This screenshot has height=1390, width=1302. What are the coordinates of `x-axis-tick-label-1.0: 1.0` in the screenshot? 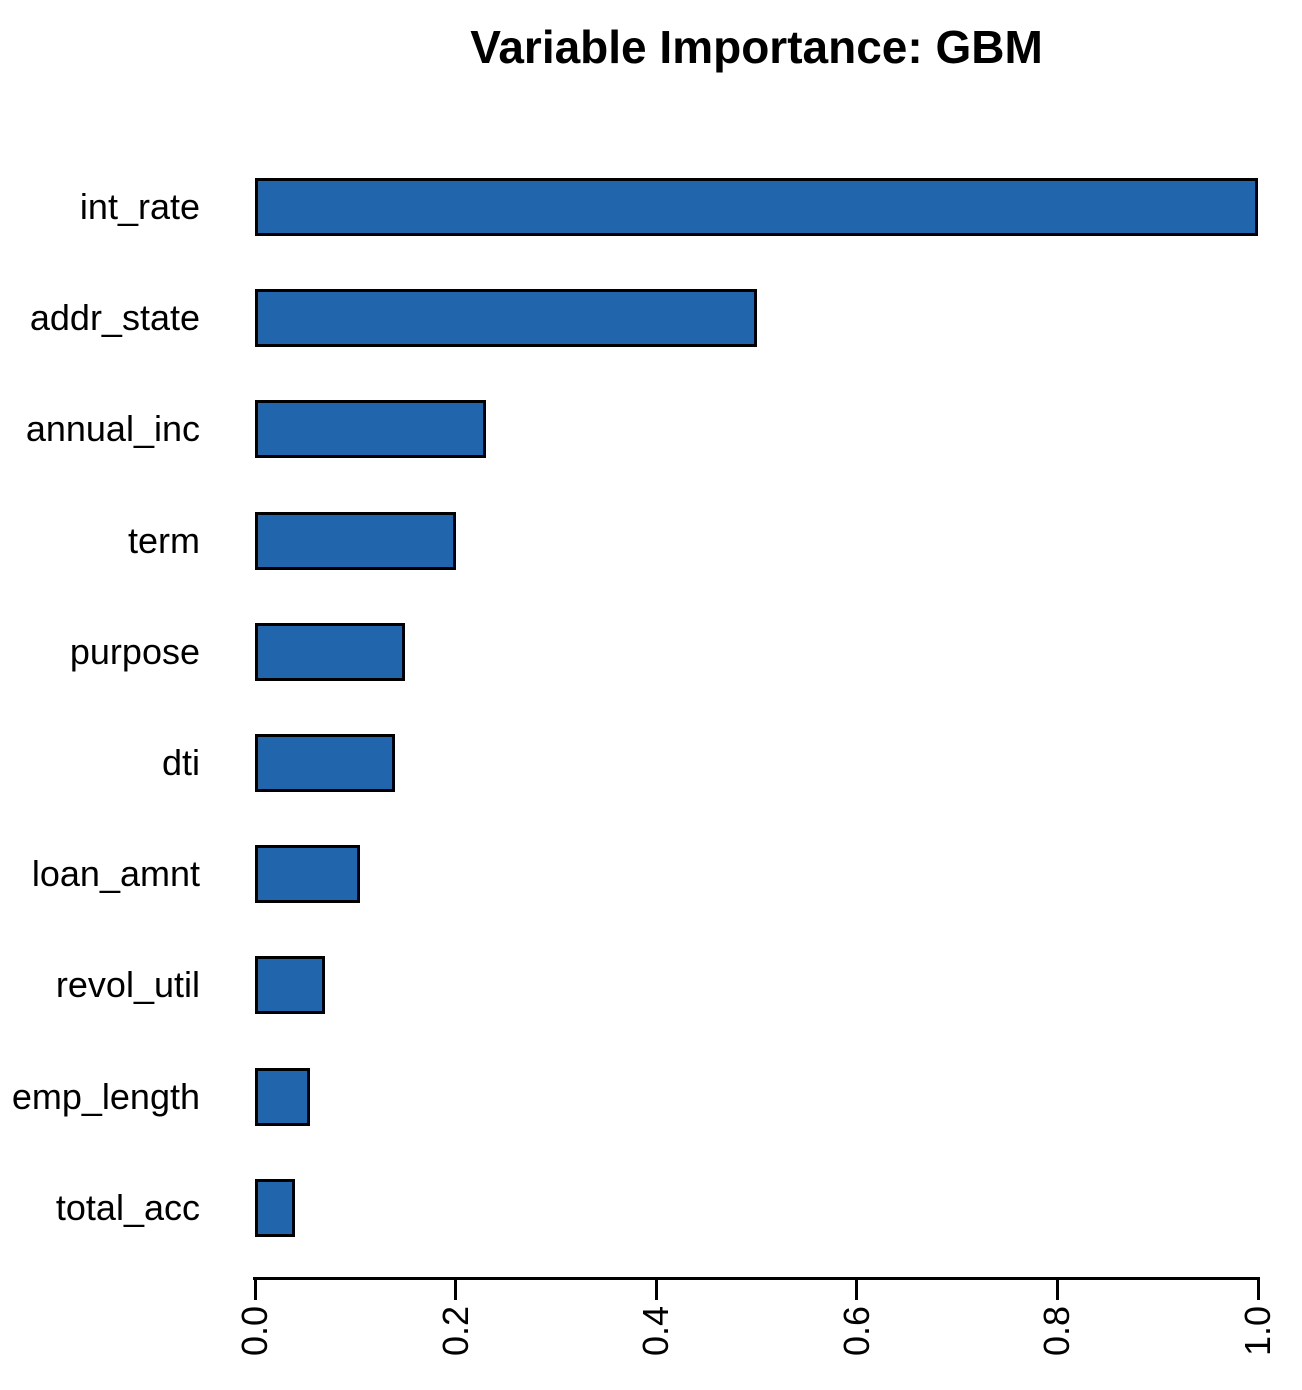 It's located at (1258, 1331).